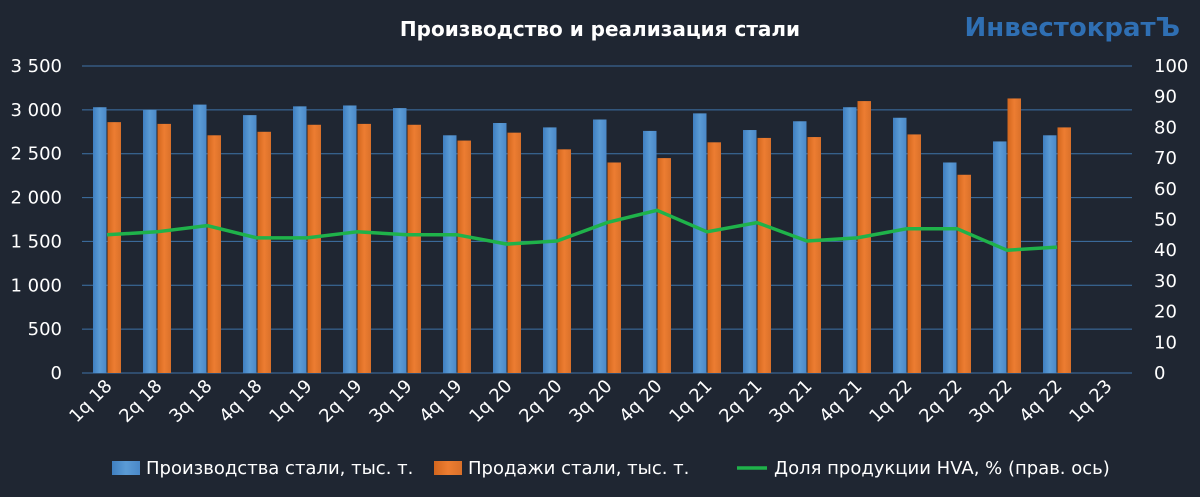 The image size is (1200, 497). What do you see at coordinates (1165, 220) in the screenshot?
I see `right-tick-label: 50` at bounding box center [1165, 220].